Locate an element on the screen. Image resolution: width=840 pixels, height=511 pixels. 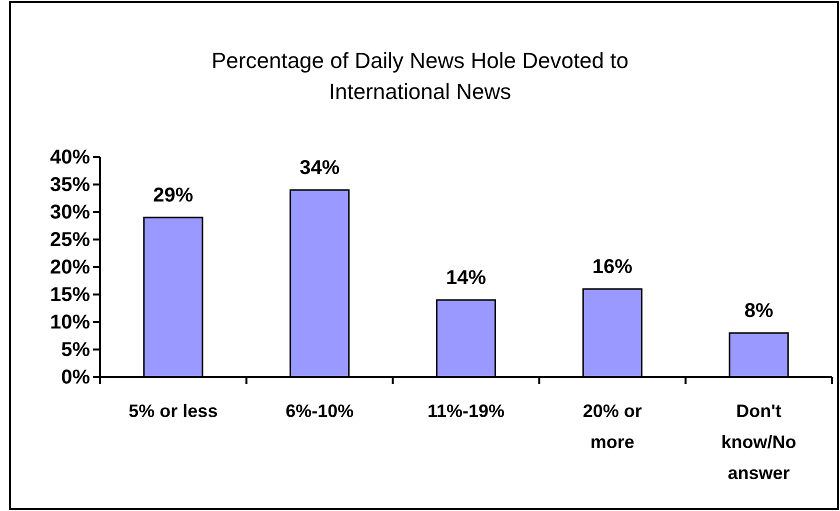
y-tick-label: 20% is located at coordinates (70, 267).